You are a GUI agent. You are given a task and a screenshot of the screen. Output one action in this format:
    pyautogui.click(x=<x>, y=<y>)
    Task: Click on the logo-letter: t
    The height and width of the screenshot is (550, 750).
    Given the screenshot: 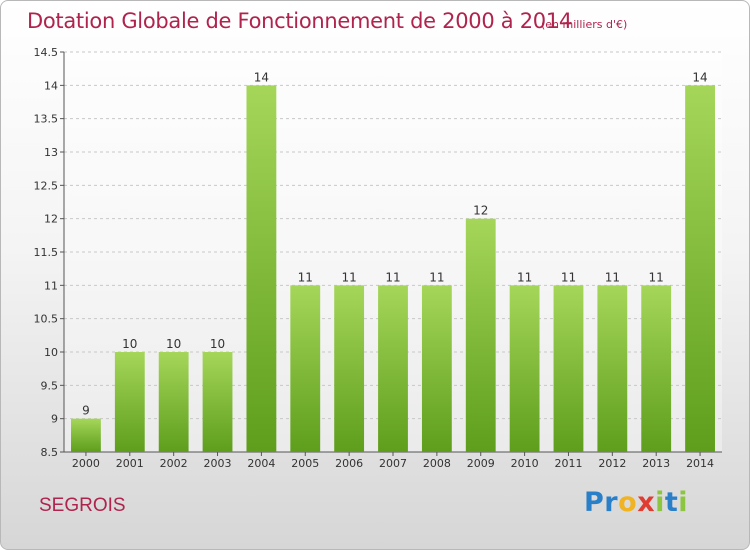 What is the action you would take?
    pyautogui.click(x=671, y=502)
    